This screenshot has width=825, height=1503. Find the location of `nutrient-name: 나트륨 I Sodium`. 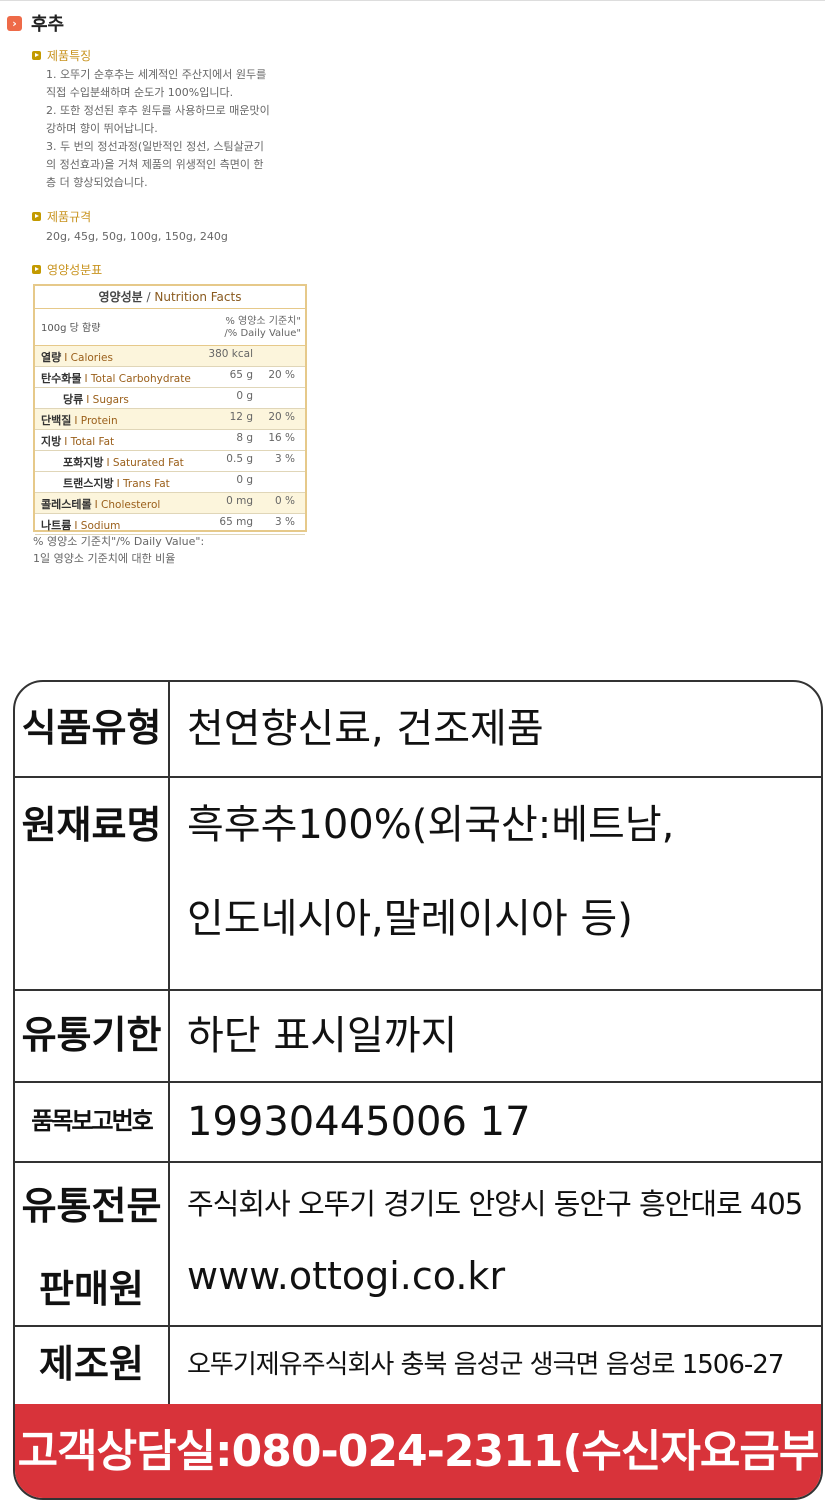

nutrient-name: 나트륨 I Sodium is located at coordinates (80, 525).